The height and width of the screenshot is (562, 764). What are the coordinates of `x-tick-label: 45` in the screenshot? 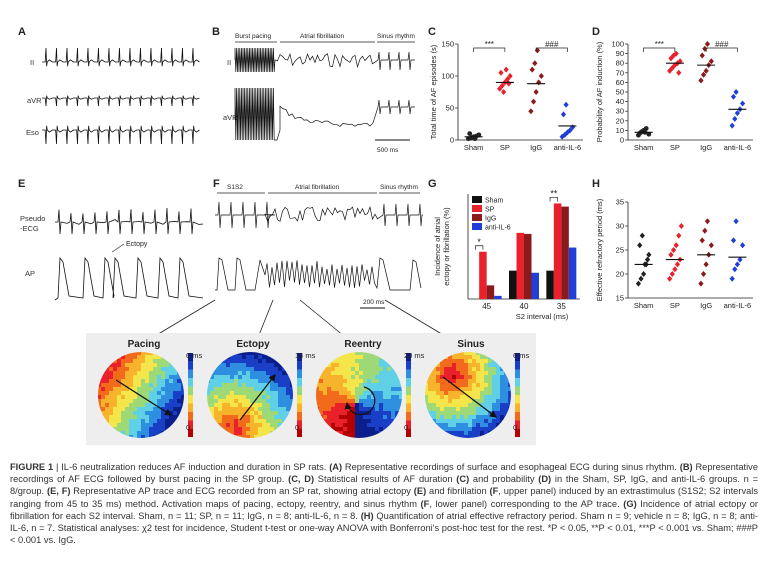 It's located at (486, 306).